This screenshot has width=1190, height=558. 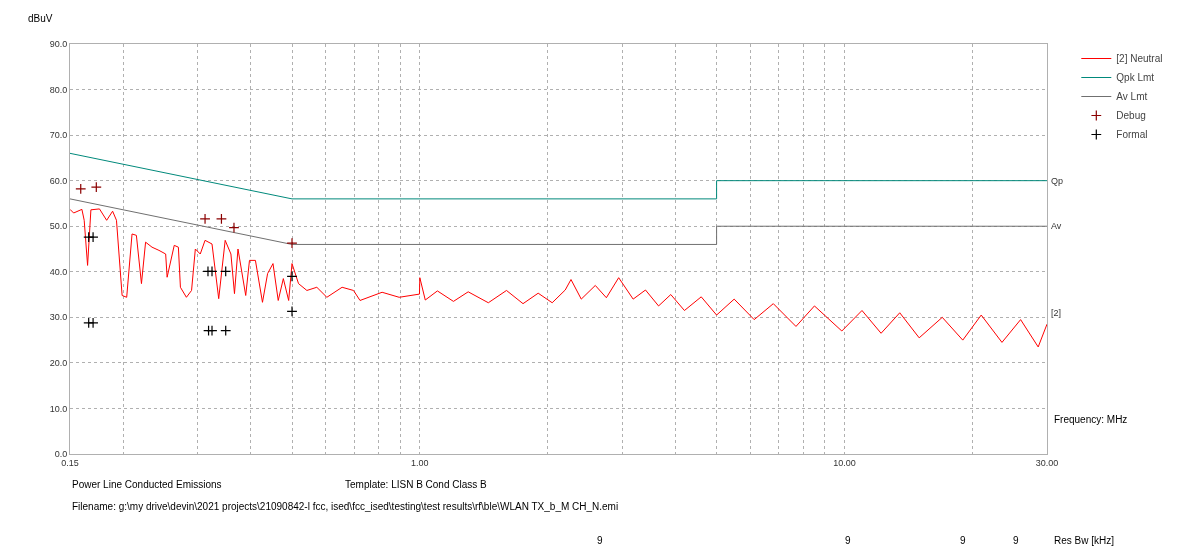 What do you see at coordinates (58, 363) in the screenshot?
I see `y-tick-label: 20.0` at bounding box center [58, 363].